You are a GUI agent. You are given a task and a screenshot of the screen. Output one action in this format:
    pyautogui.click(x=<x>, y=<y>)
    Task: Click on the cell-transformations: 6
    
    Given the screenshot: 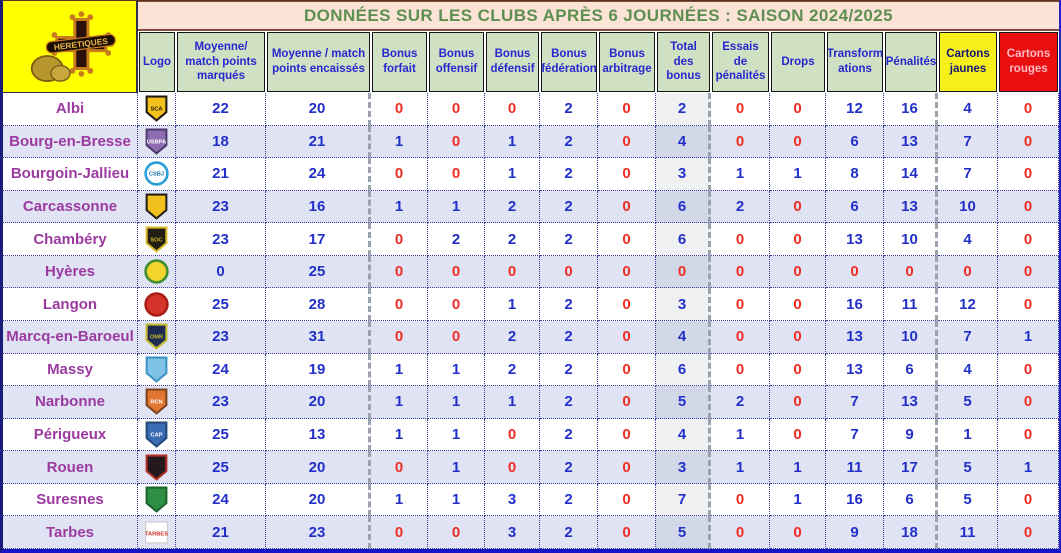 What is the action you would take?
    pyautogui.click(x=855, y=142)
    